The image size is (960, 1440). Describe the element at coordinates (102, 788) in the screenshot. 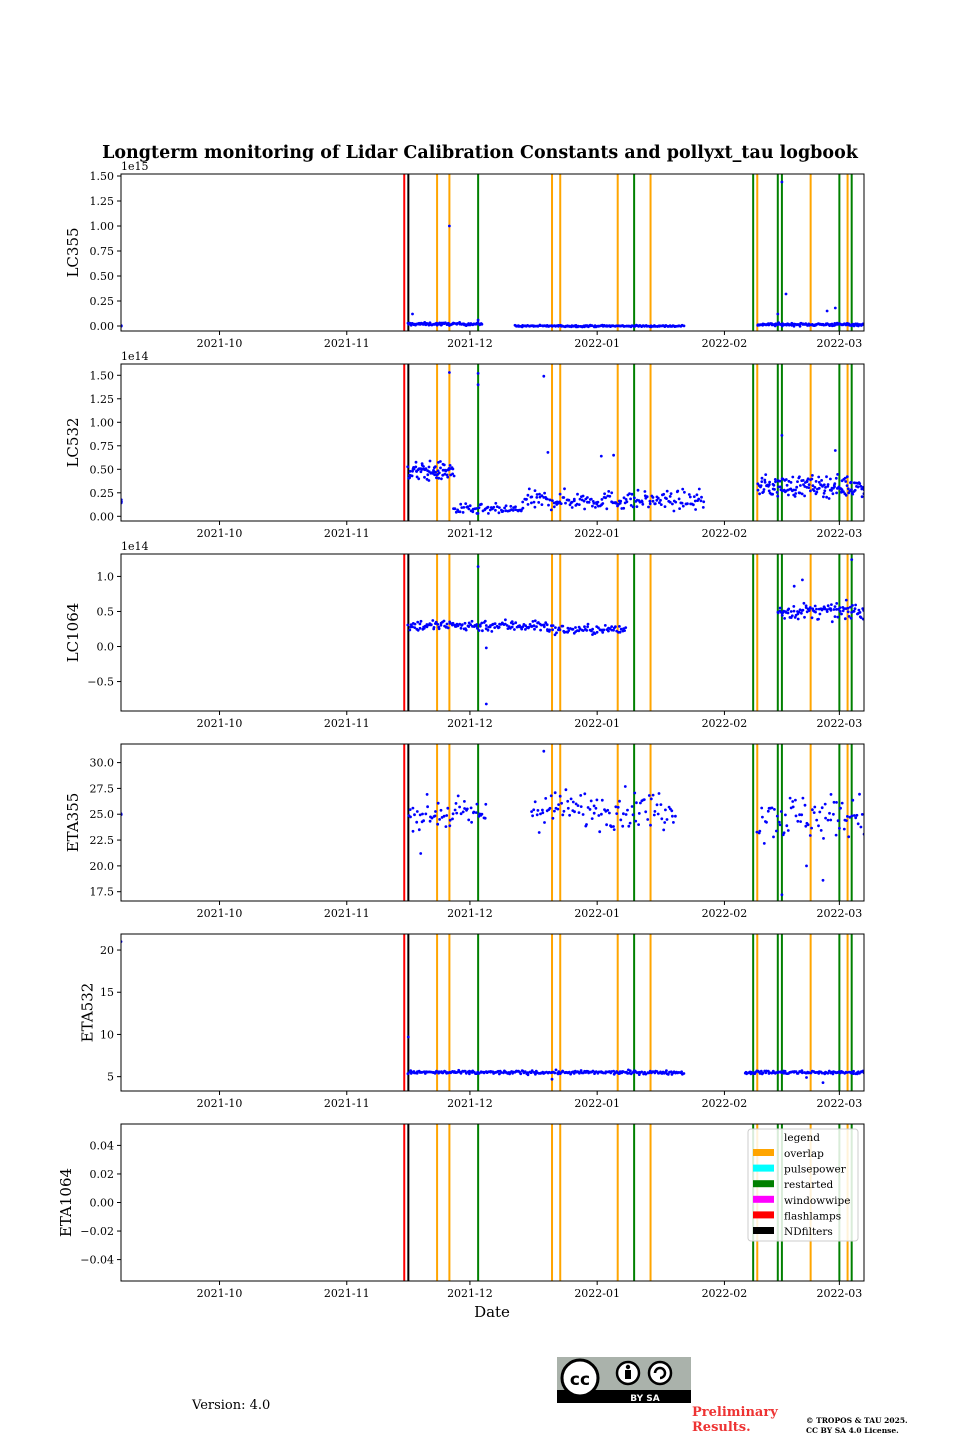

I see `y-tick-label: 27.5` at that location.